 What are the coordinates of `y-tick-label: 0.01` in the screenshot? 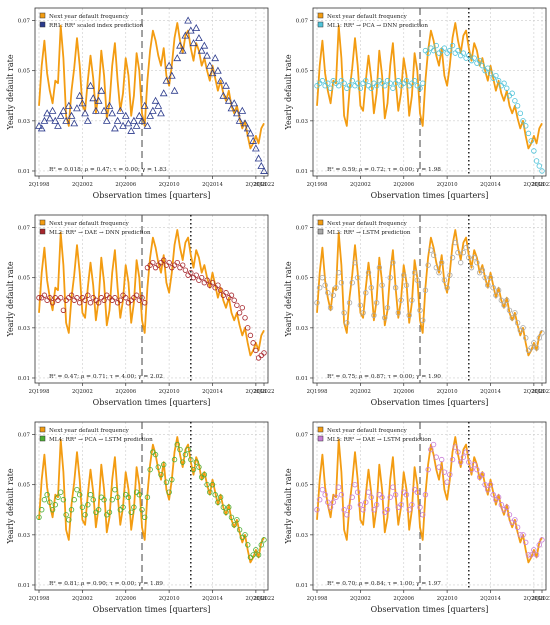 It's located at (302, 379).